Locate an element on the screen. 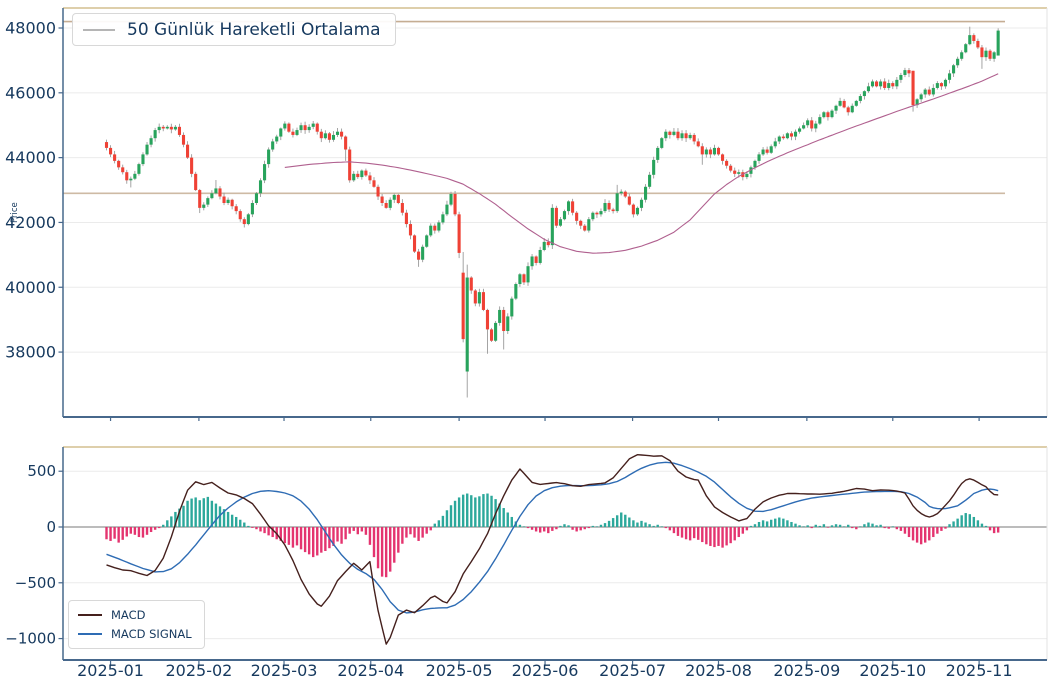 This screenshot has width=1050, height=677. svg-text: 44000 is located at coordinates (30, 157).